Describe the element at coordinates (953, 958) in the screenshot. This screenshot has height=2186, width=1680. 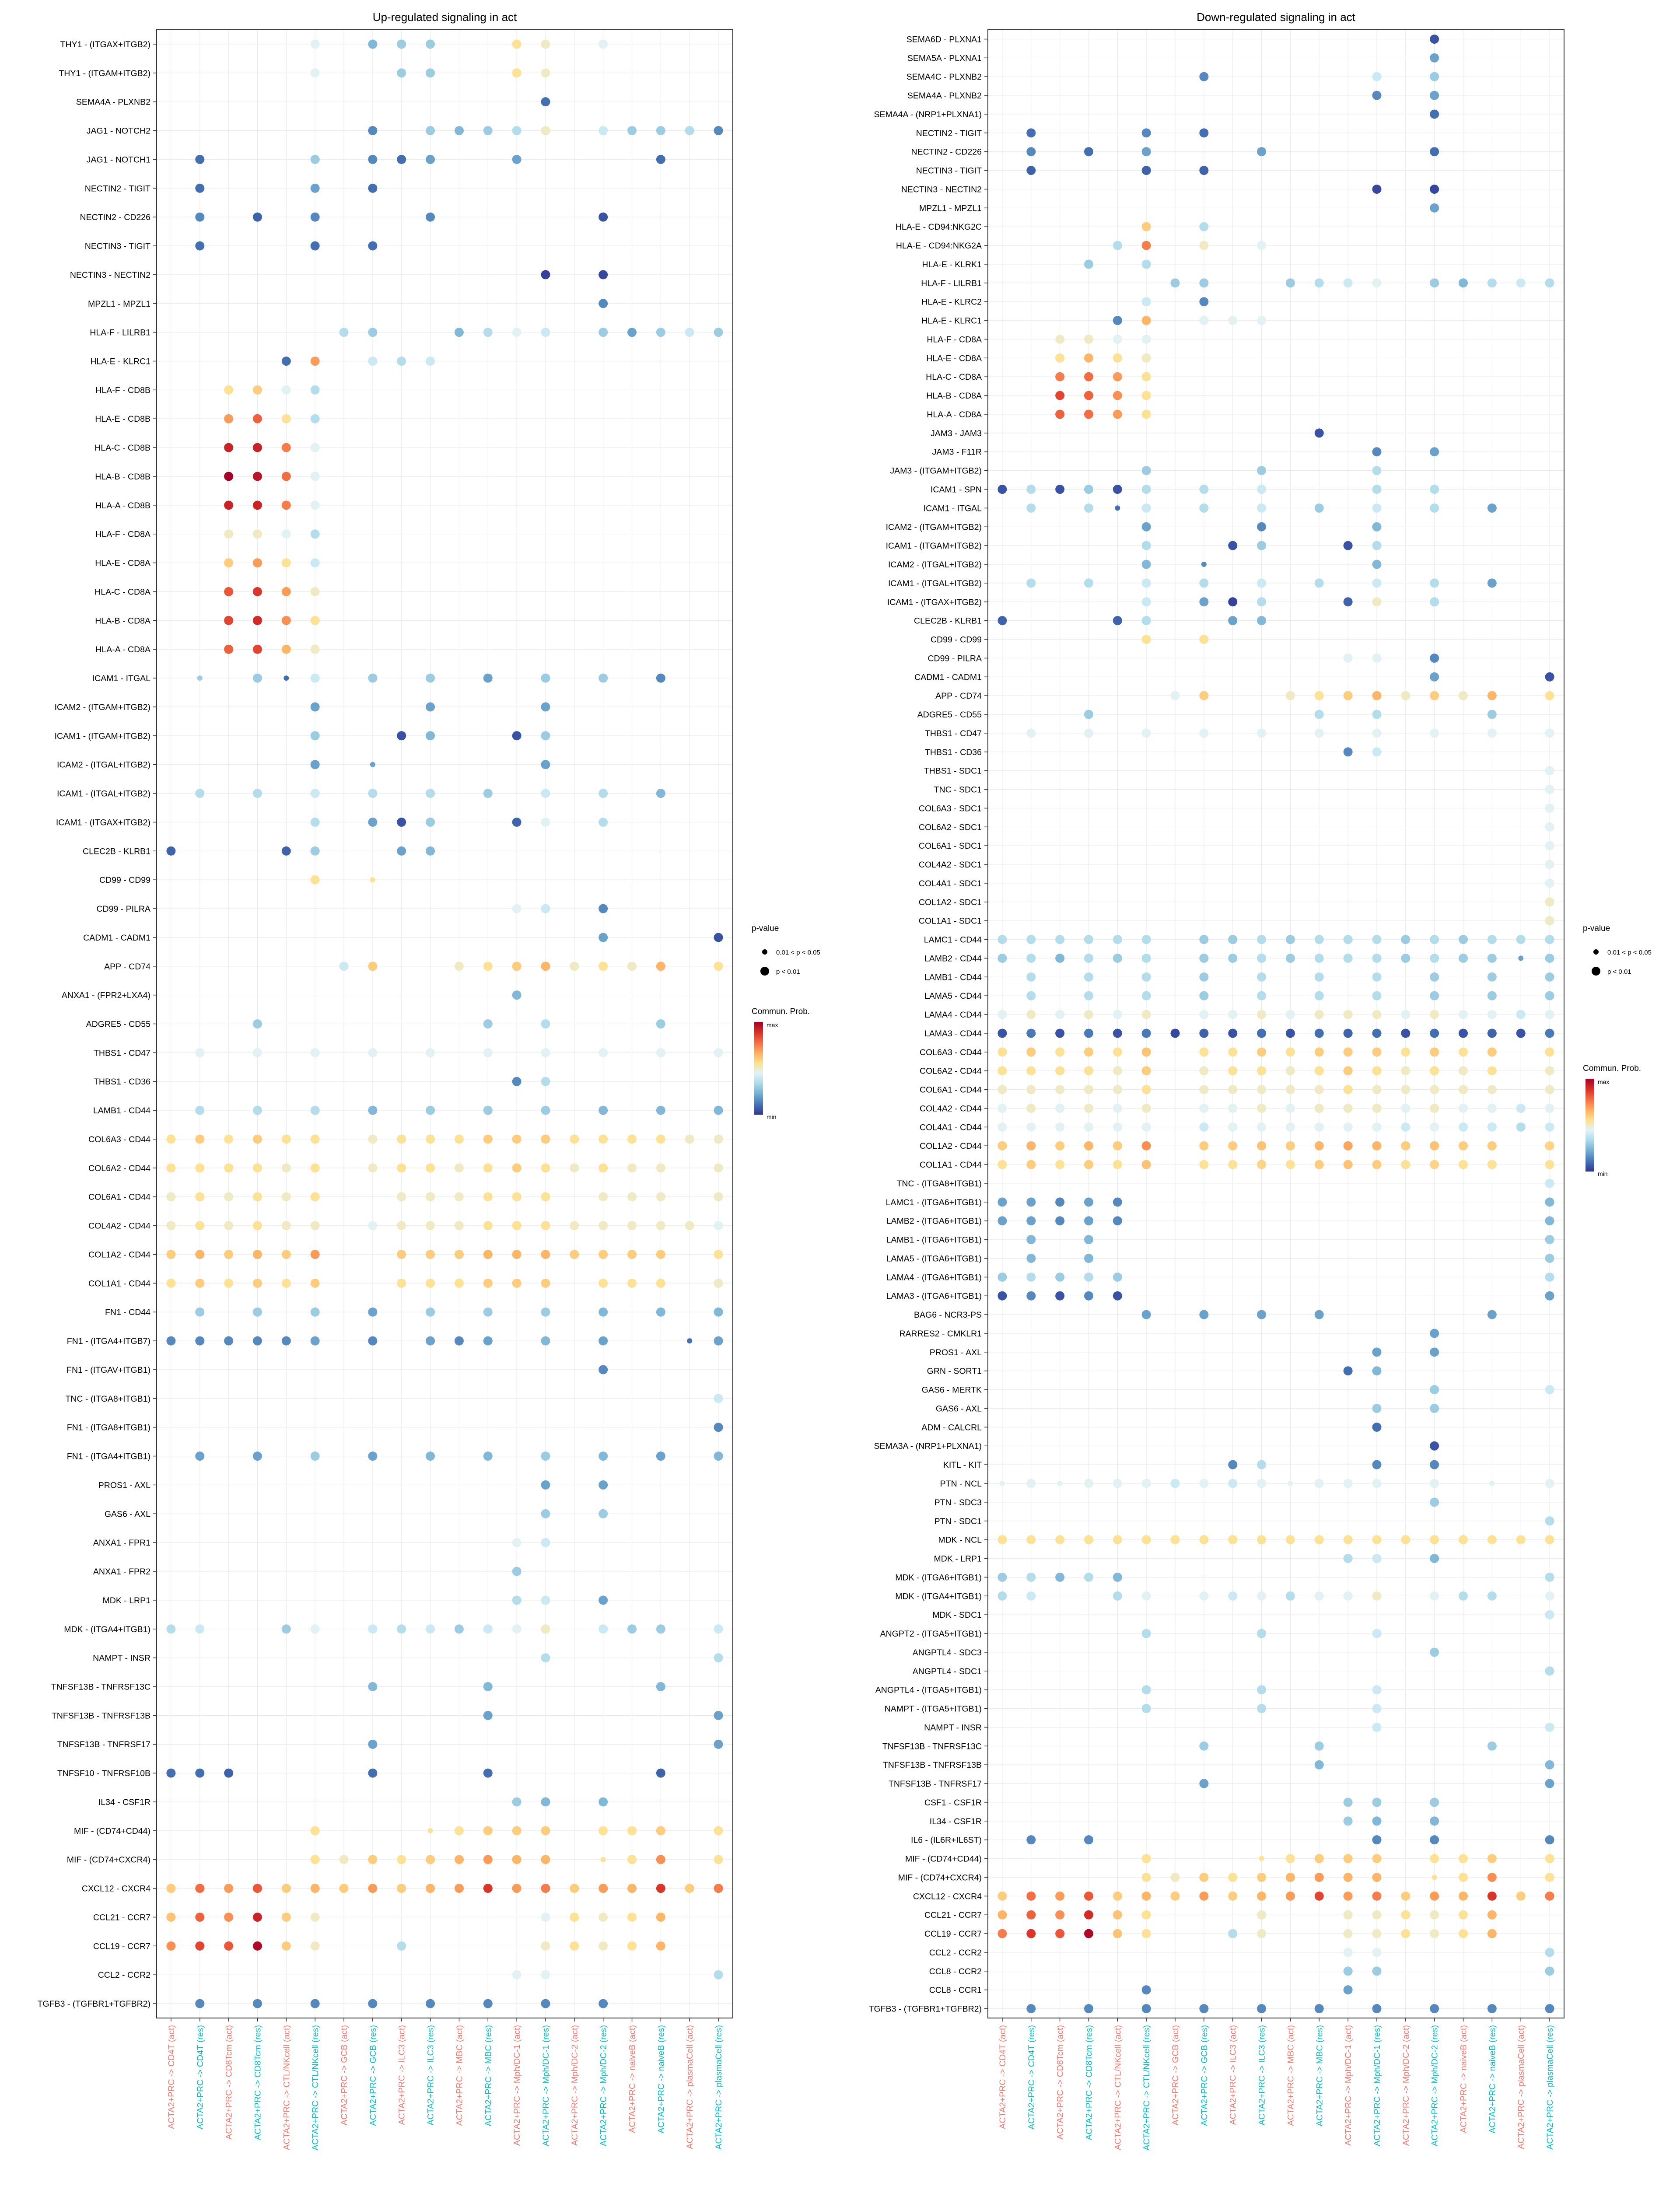
I see `y-tick-label: LAMB2 - CD44` at that location.